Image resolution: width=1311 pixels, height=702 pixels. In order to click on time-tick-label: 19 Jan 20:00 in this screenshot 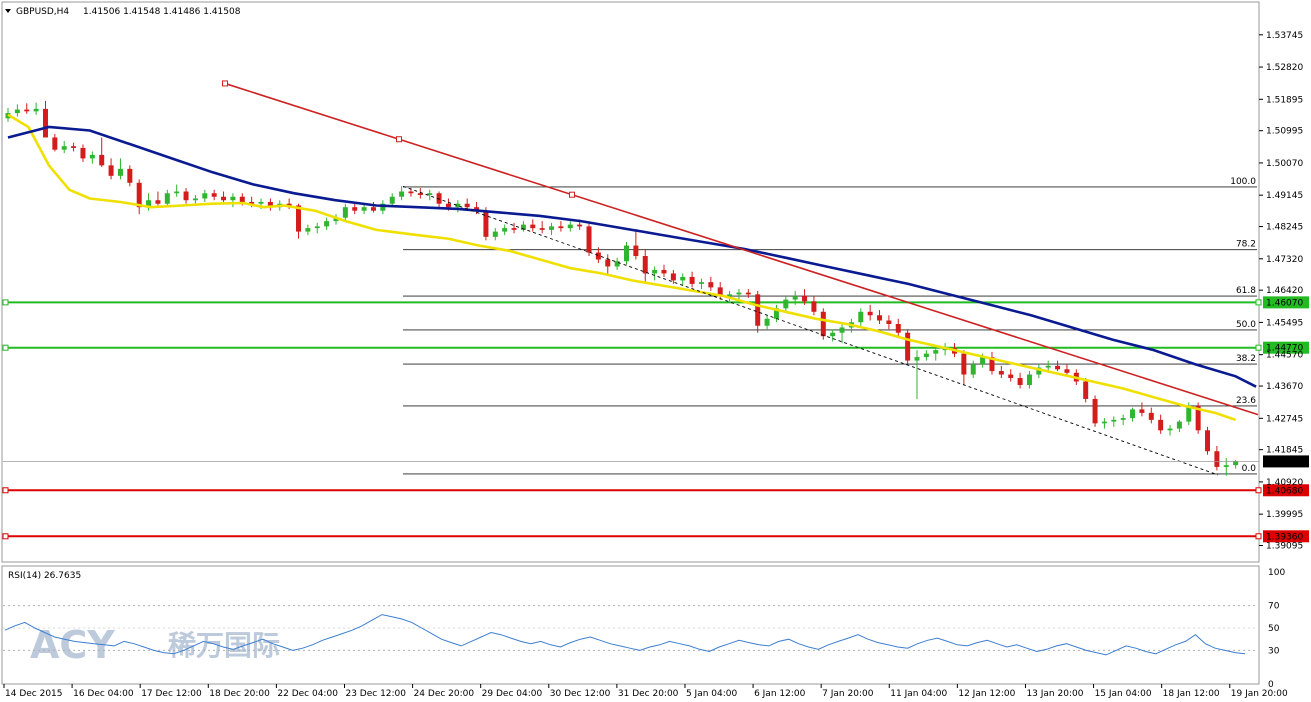, I will do `click(1259, 694)`.